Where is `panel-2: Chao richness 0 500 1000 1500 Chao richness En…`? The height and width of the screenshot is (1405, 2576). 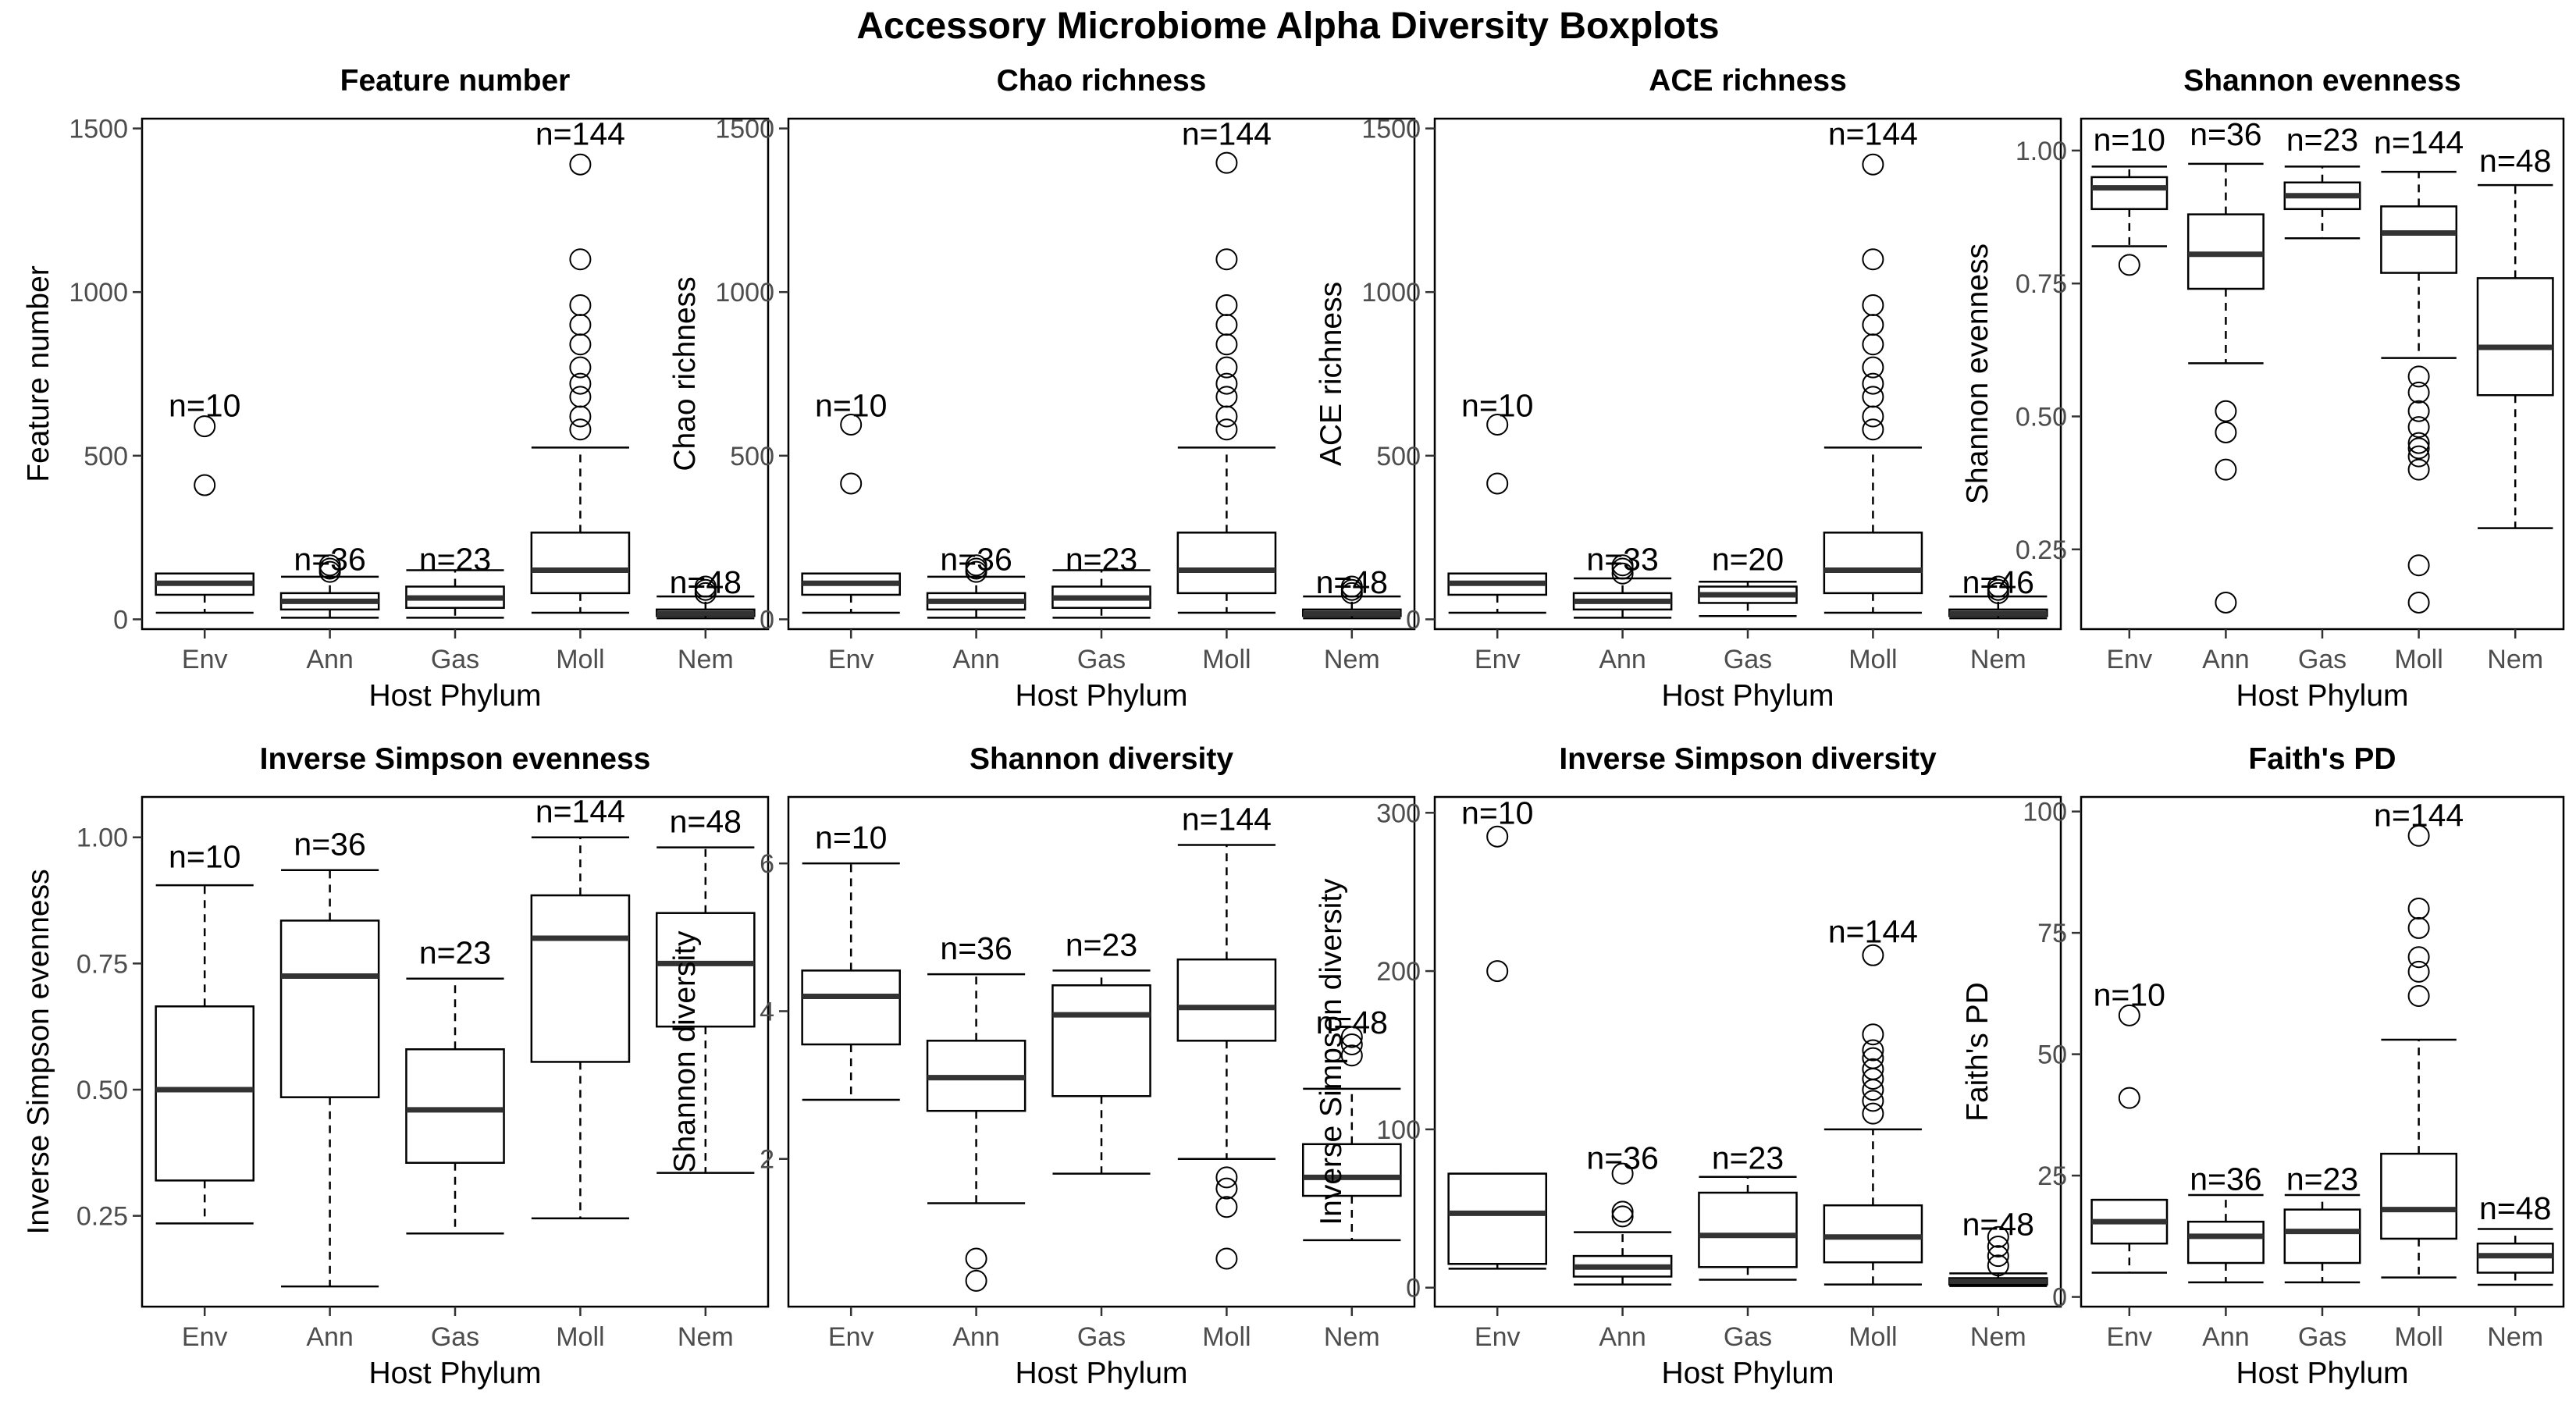 panel-2: Chao richness 0 500 1000 1500 Chao richness En… is located at coordinates (1042, 389).